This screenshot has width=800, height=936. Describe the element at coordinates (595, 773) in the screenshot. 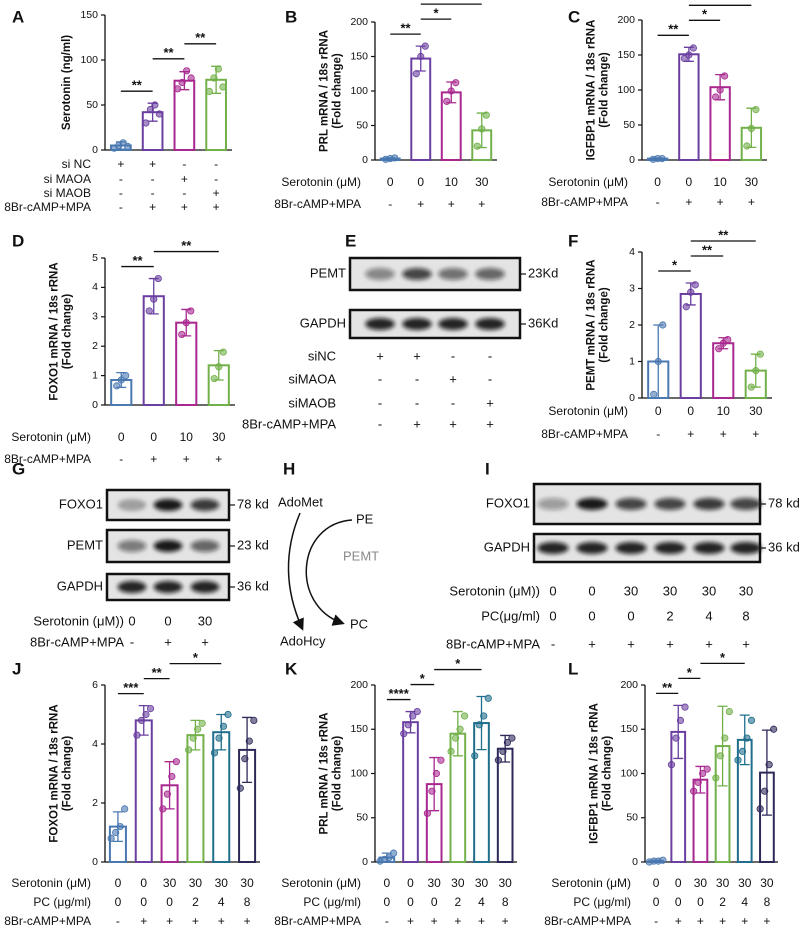

I see `y-axis-label: IGFBP1 mRNA / 18s rRNA` at that location.